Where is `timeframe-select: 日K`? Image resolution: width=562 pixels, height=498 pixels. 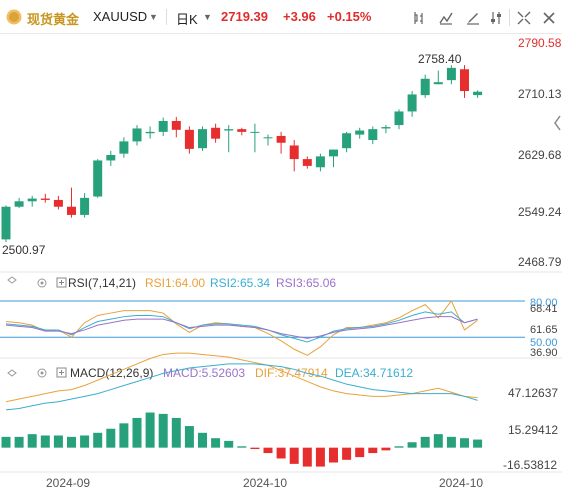
timeframe-select: 日K is located at coordinates (187, 19).